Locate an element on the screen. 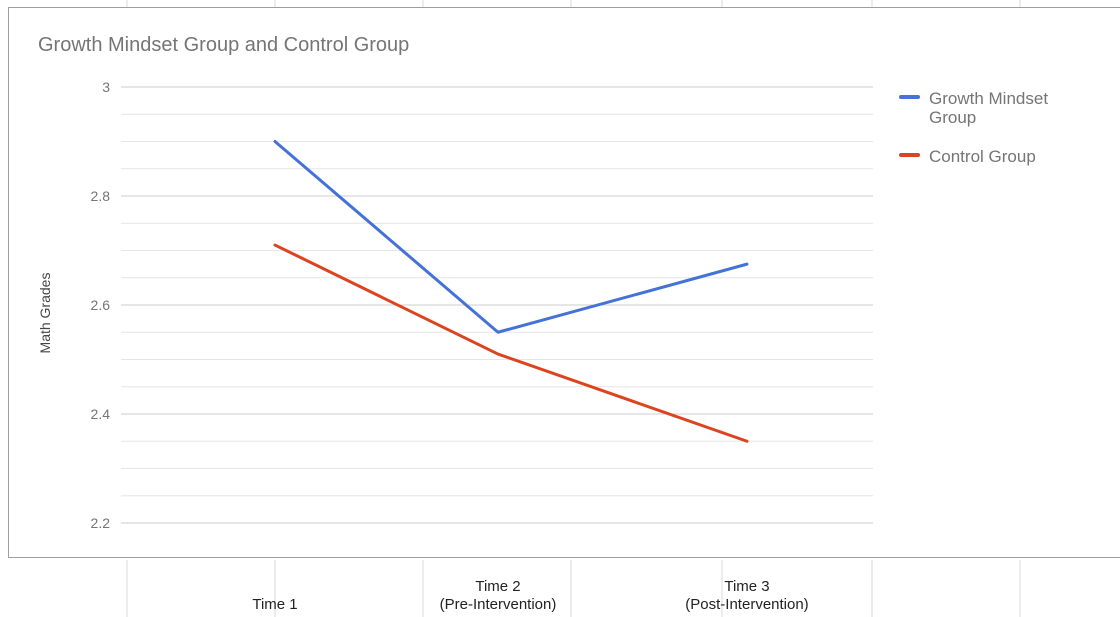  y-tick-label: 2.2 is located at coordinates (101, 523).